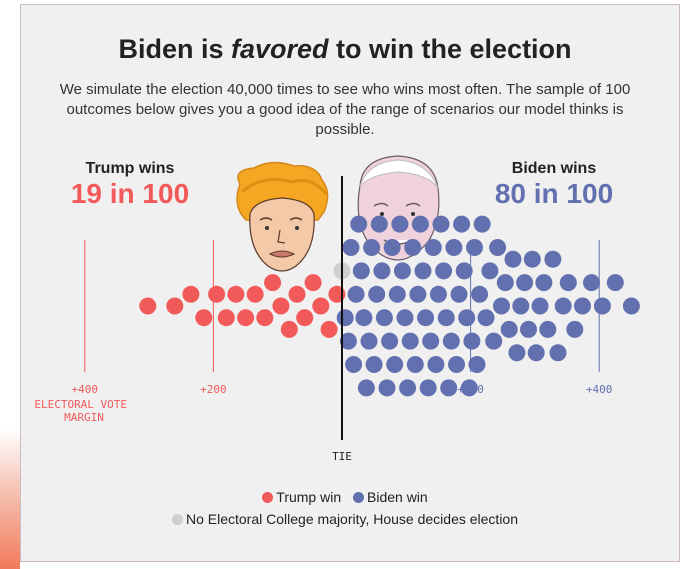 The width and height of the screenshot is (690, 569). What do you see at coordinates (83, 411) in the screenshot?
I see `axis-unit-label: ELECTORAL VOTE MARGIN` at bounding box center [83, 411].